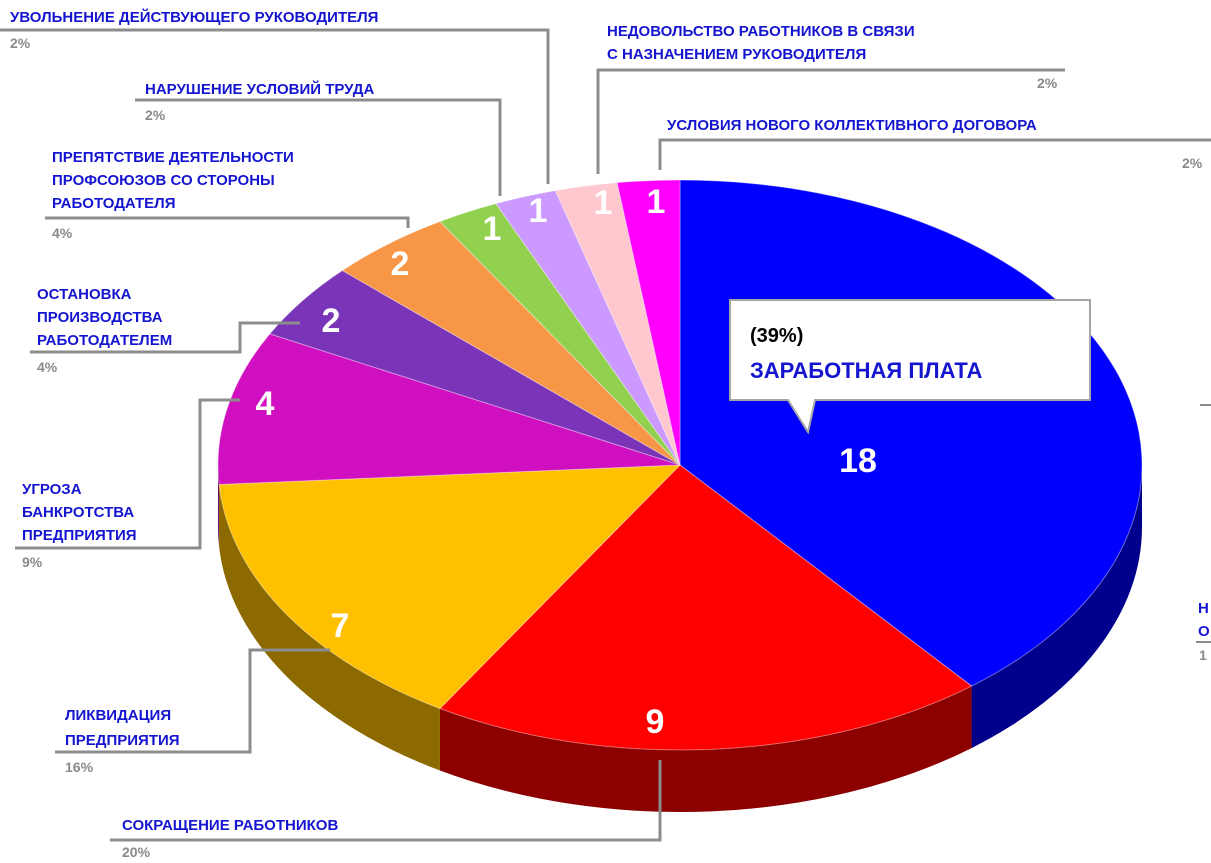 The image size is (1211, 863). Describe the element at coordinates (84, 294) in the screenshot. I see `category-label: ОСТАНОВКА` at that location.